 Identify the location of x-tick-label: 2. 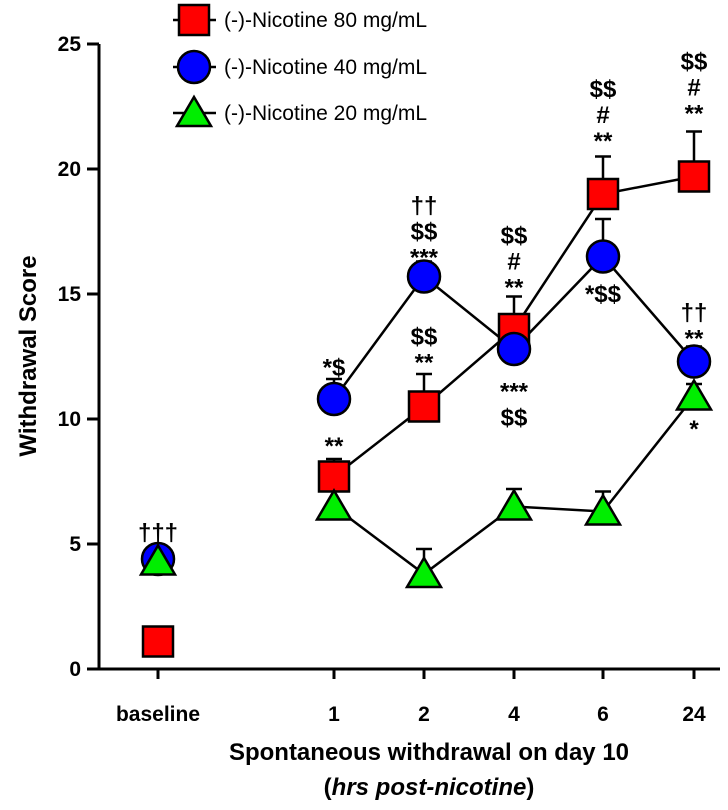
(424, 714).